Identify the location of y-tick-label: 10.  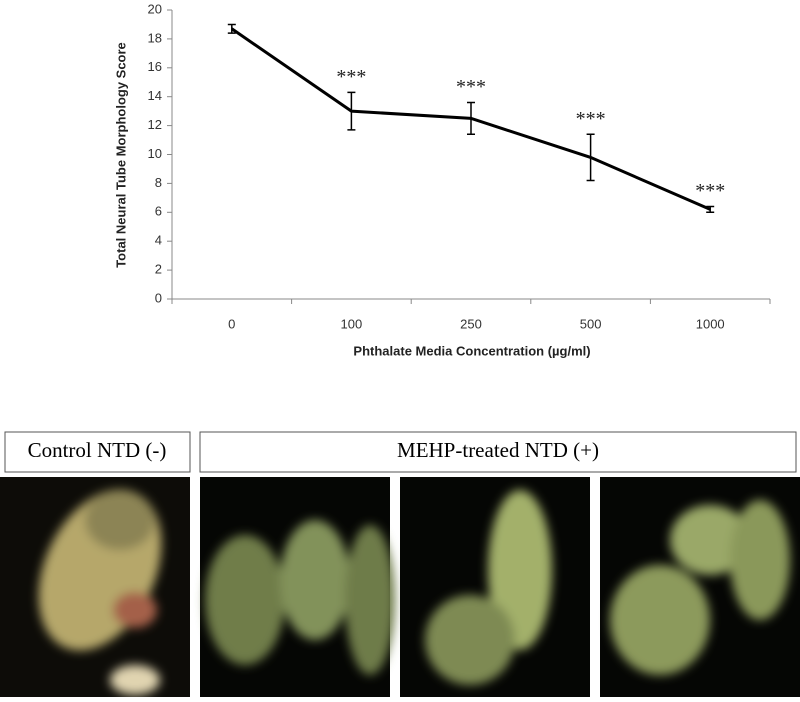
(155, 153).